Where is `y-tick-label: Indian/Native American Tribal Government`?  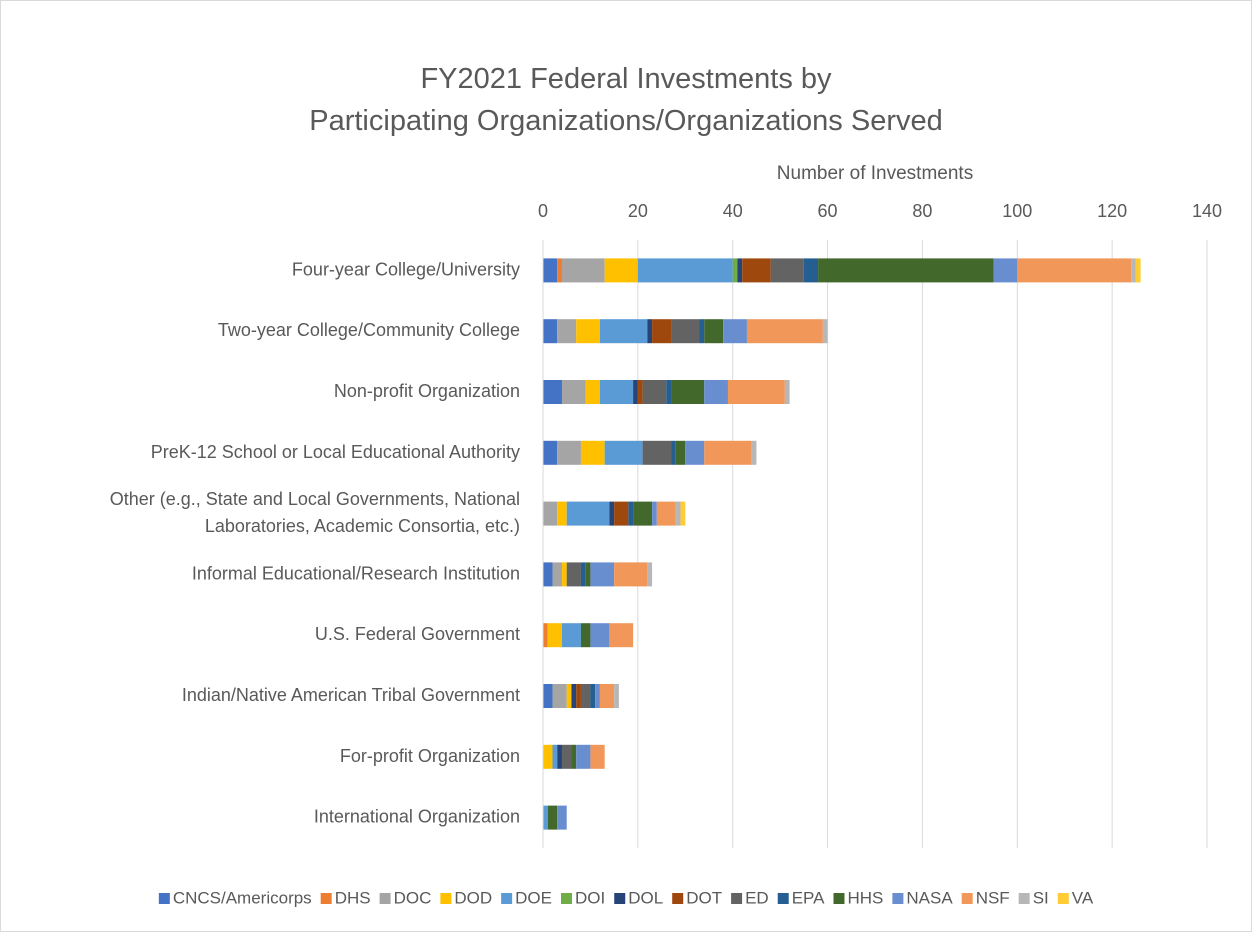 y-tick-label: Indian/Native American Tribal Government is located at coordinates (351, 695).